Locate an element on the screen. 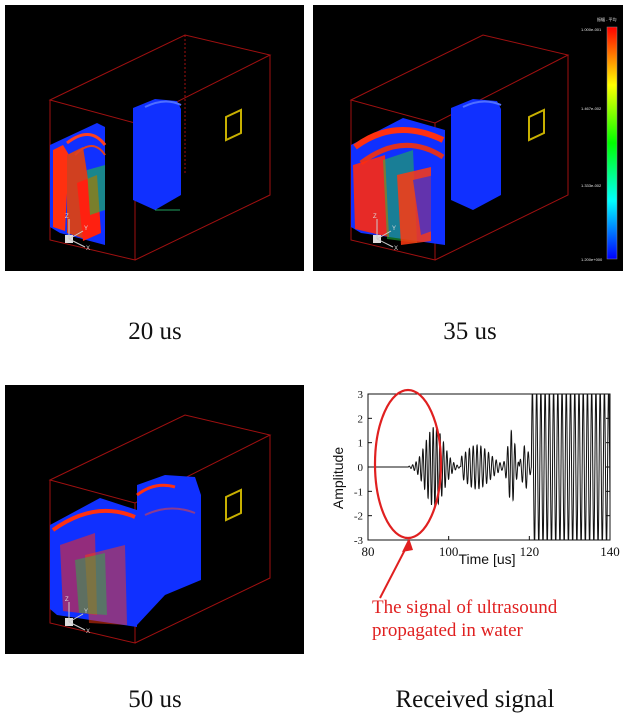 Image resolution: width=629 pixels, height=720 pixels. frame-50us-scene: Z Y X is located at coordinates (160, 529).